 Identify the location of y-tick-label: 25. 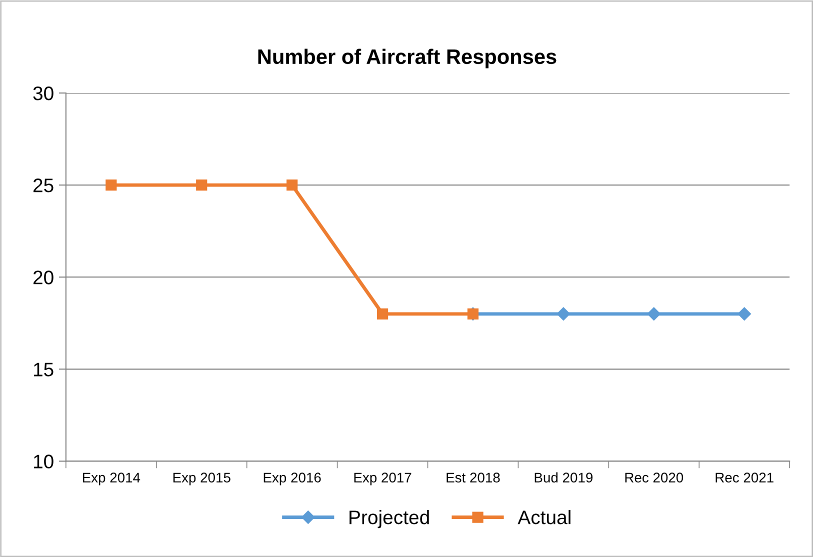
(43, 185).